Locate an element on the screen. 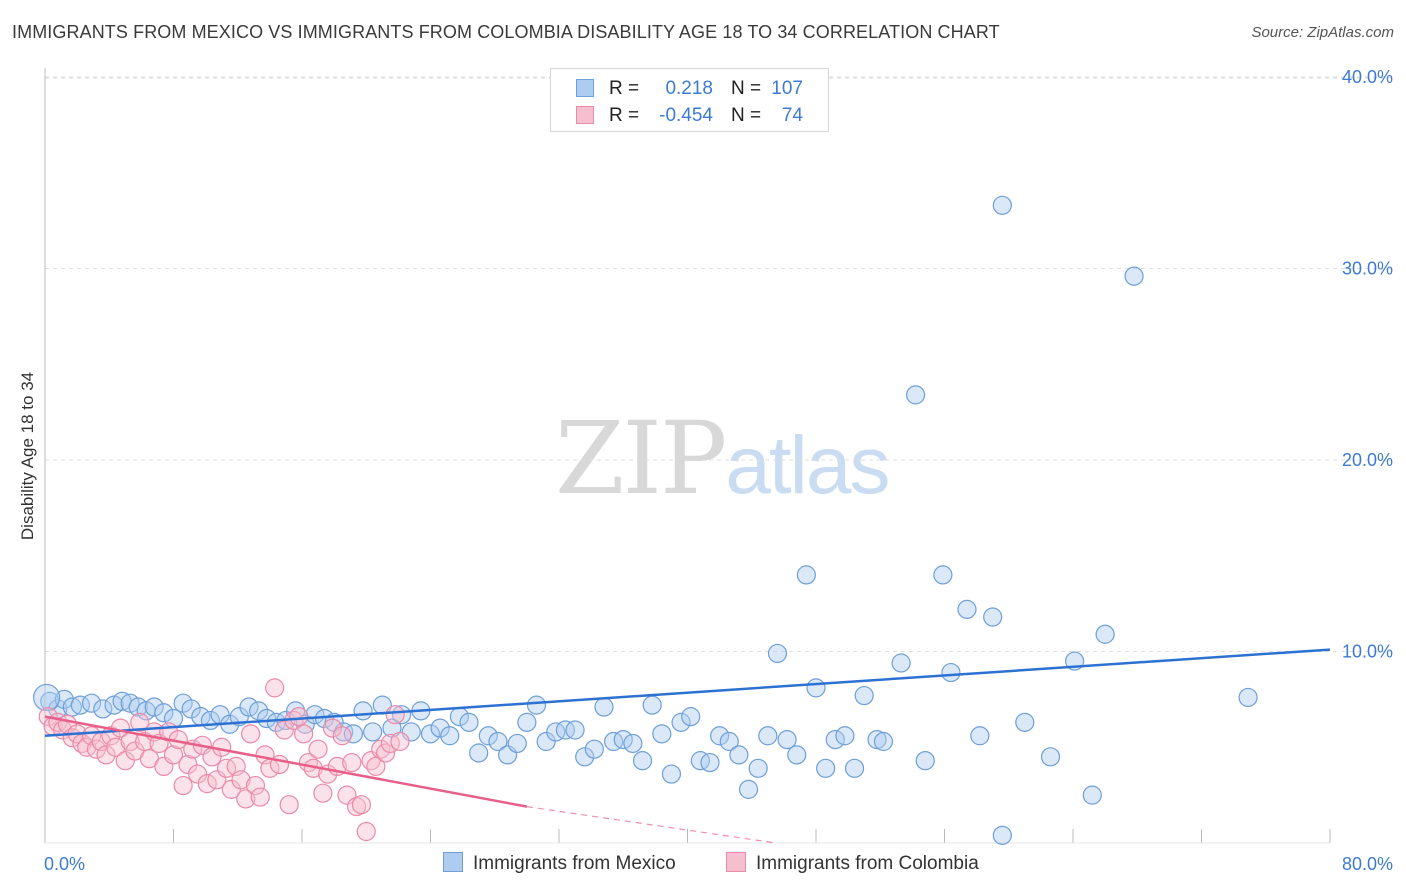 The width and height of the screenshot is (1406, 892). correlation-legend: R = 0.218 N = 107 R = -0.454 N = 74 is located at coordinates (689, 100).